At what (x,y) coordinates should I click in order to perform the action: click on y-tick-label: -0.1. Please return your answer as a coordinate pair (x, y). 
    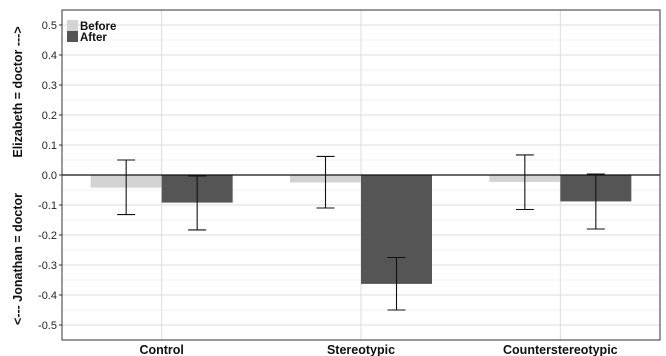
    Looking at the image, I should click on (47, 206).